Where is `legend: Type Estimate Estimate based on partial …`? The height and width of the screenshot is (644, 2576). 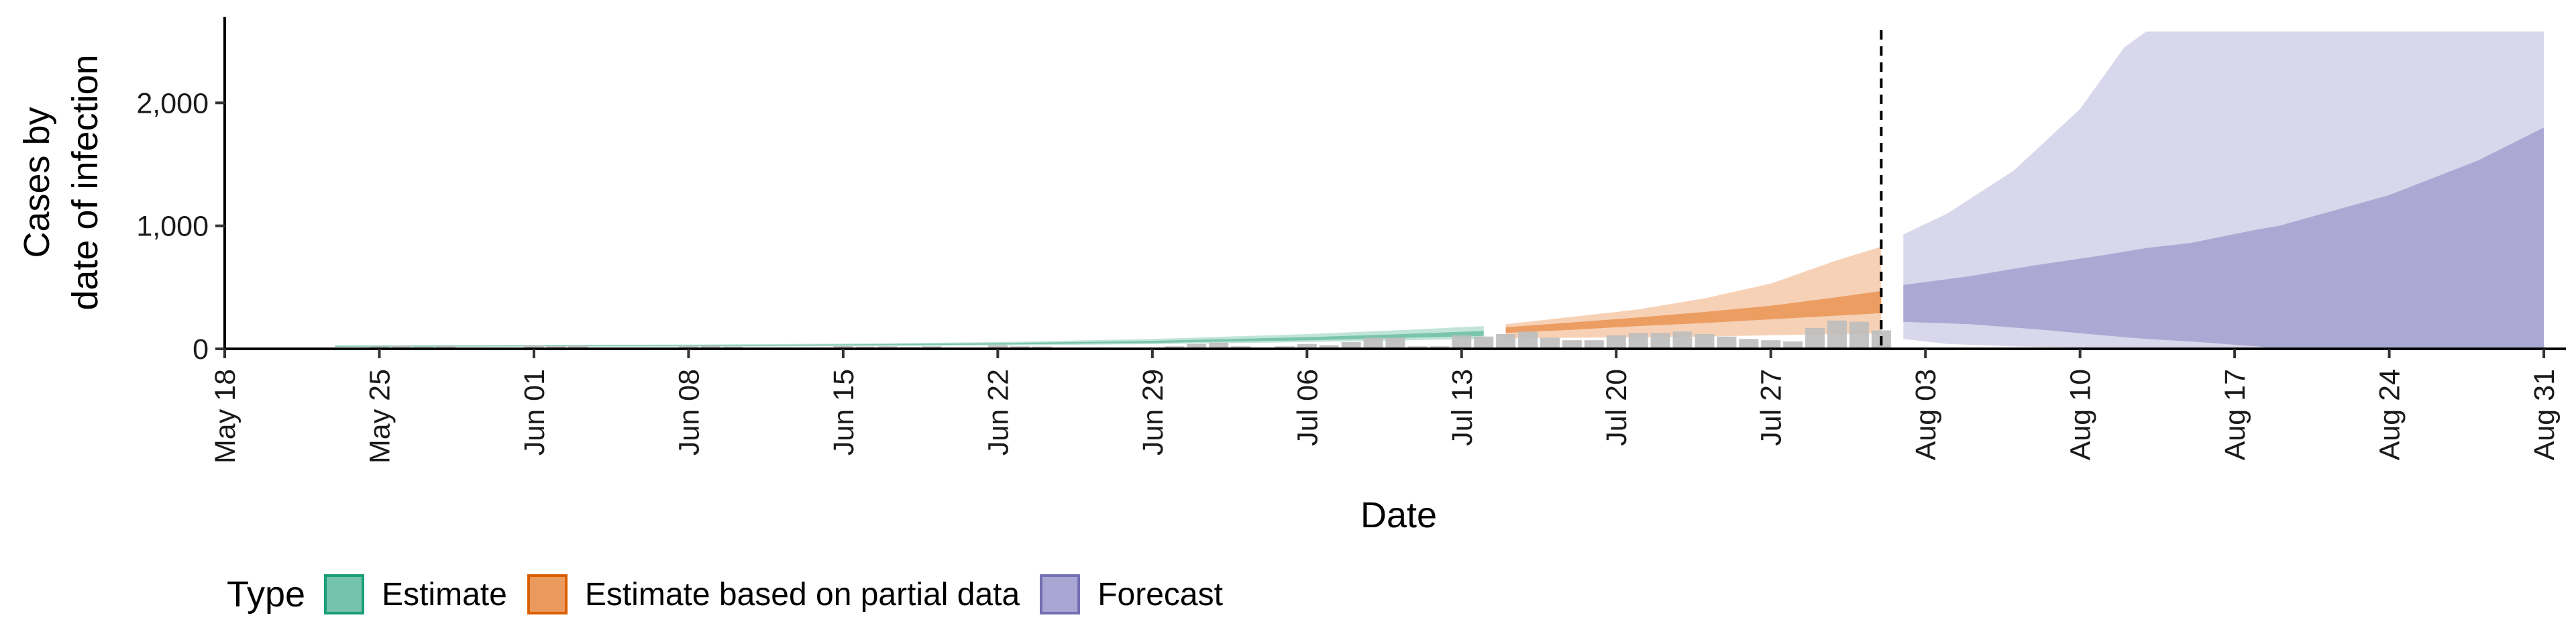 legend: Type Estimate Estimate based on partial … is located at coordinates (735, 594).